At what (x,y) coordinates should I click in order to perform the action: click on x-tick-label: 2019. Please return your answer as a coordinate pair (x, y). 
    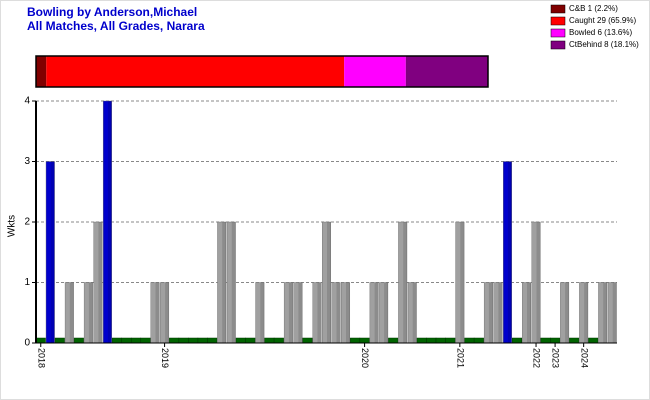
    Looking at the image, I should click on (165, 358).